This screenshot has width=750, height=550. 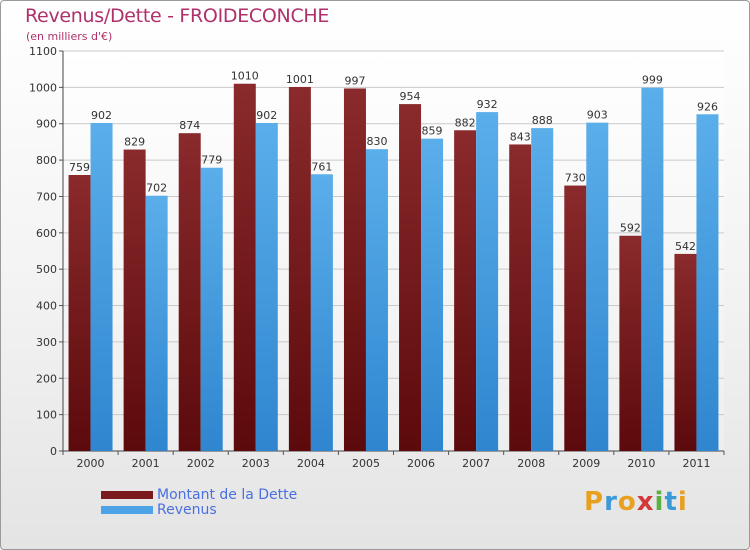 I want to click on x-tick-label: 2000, so click(x=91, y=463).